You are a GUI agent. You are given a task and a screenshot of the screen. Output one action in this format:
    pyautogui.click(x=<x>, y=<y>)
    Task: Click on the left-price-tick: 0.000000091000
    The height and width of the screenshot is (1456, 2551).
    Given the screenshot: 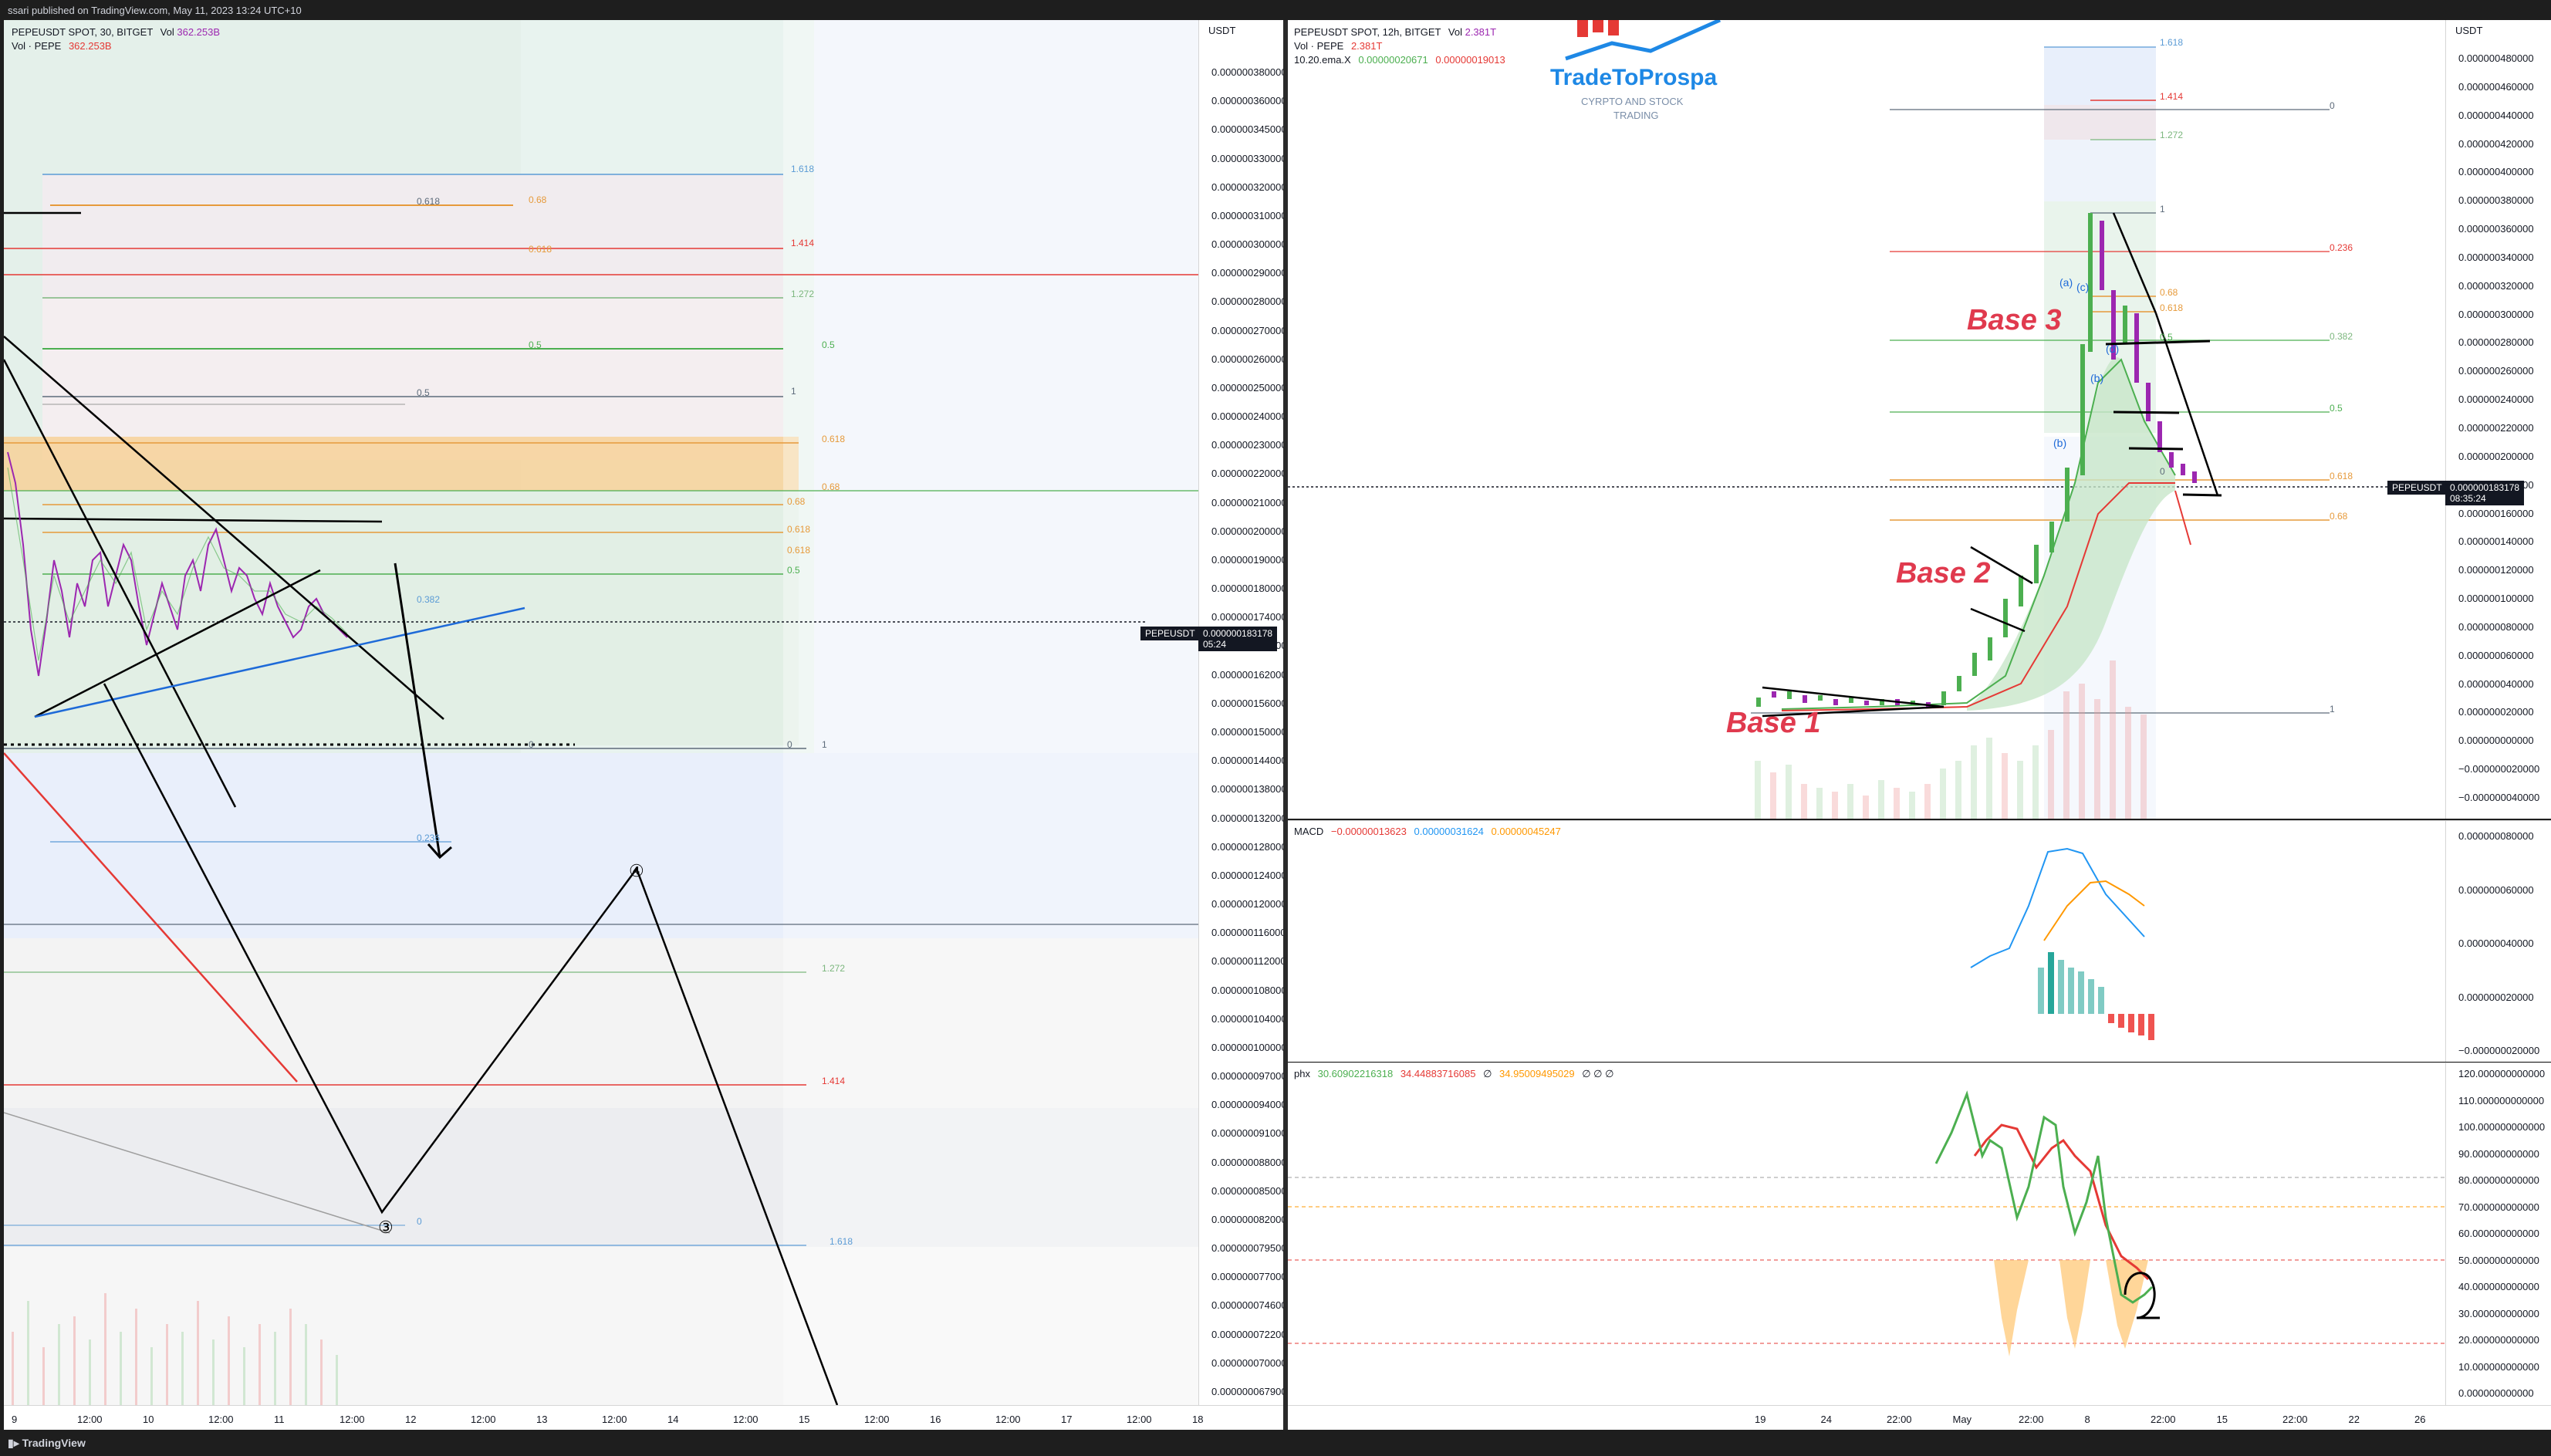 What is the action you would take?
    pyautogui.click(x=1247, y=1133)
    